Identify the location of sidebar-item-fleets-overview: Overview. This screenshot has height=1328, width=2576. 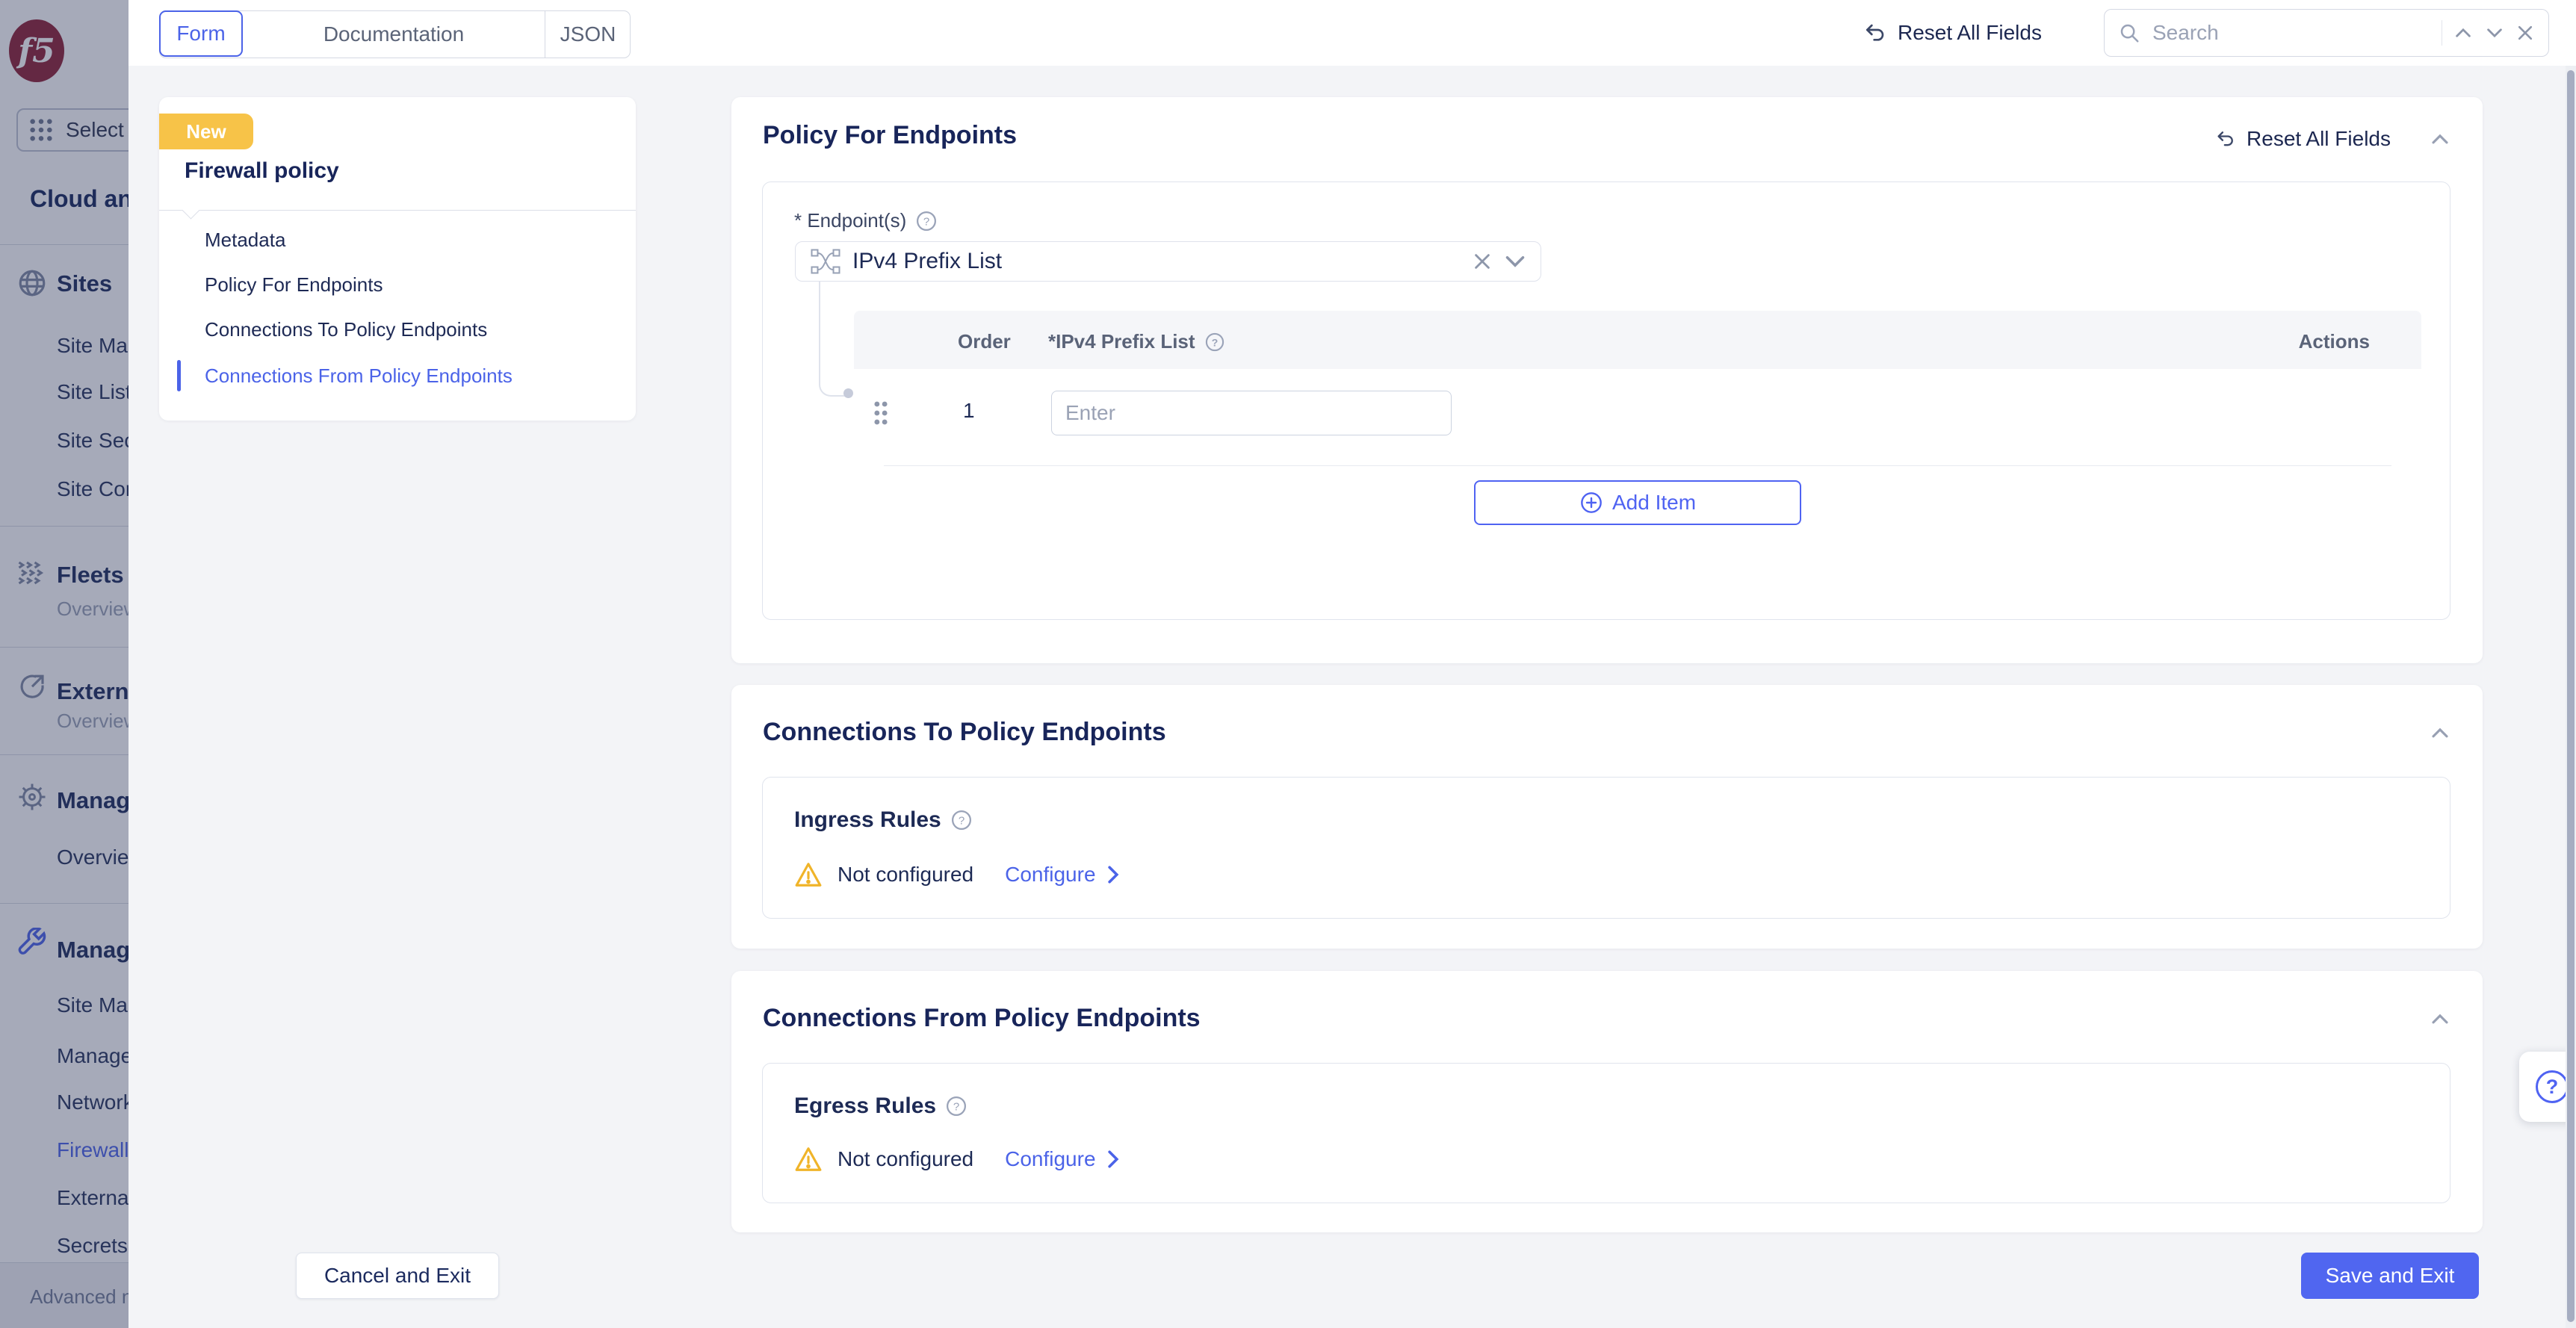
(93, 609).